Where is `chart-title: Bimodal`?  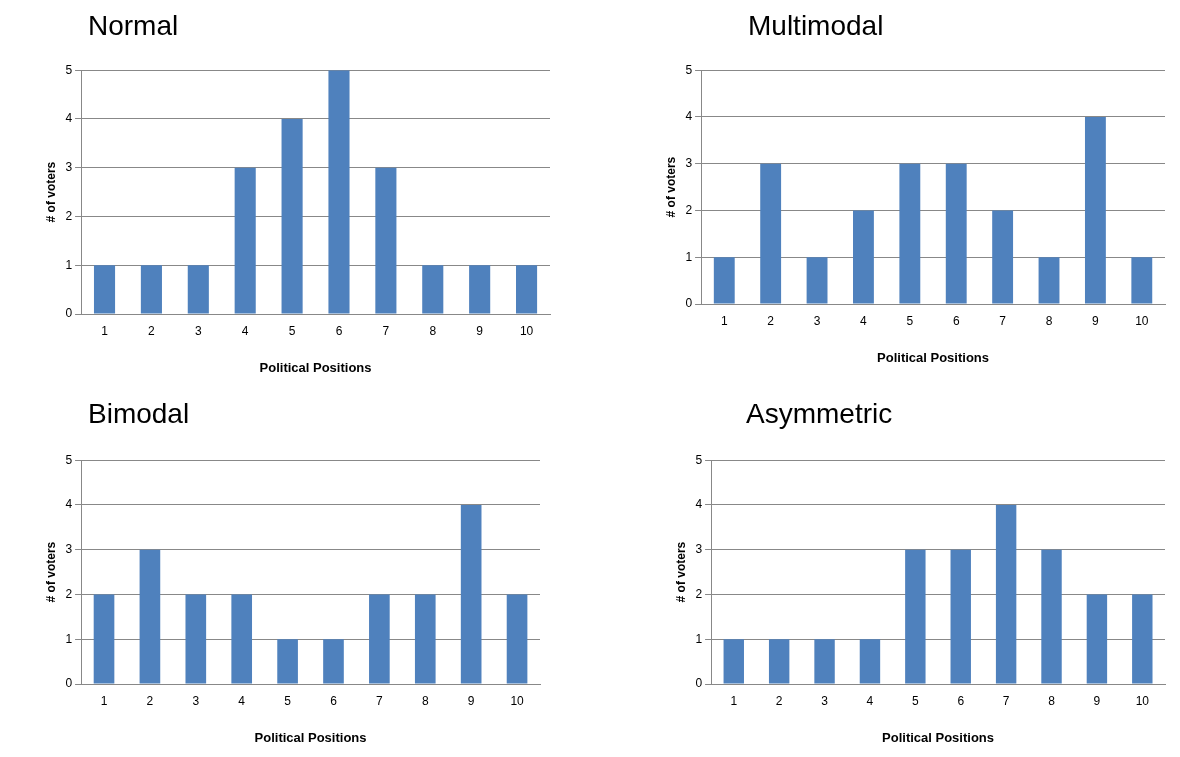
chart-title: Bimodal is located at coordinates (139, 414).